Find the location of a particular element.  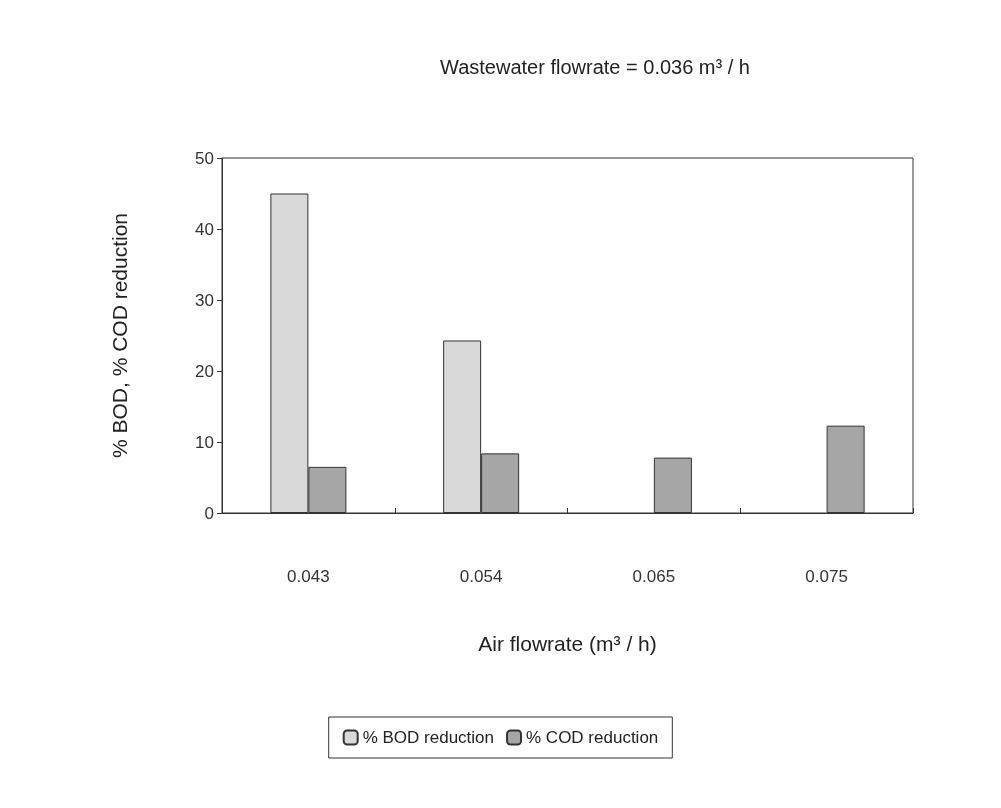

x-tick-label: 0.054 is located at coordinates (481, 576).